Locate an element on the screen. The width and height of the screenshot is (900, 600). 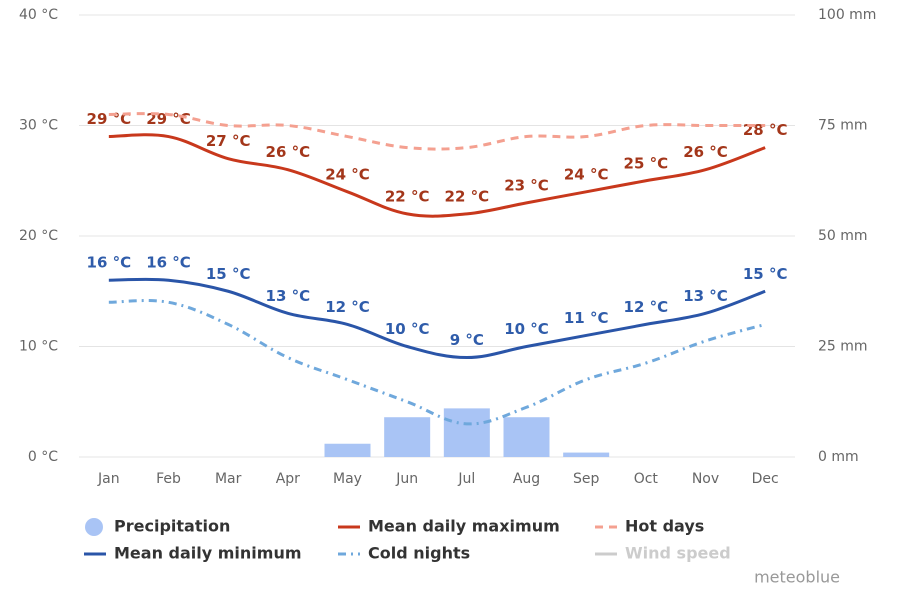
y2-tick-label: 75 mm is located at coordinates (843, 126).